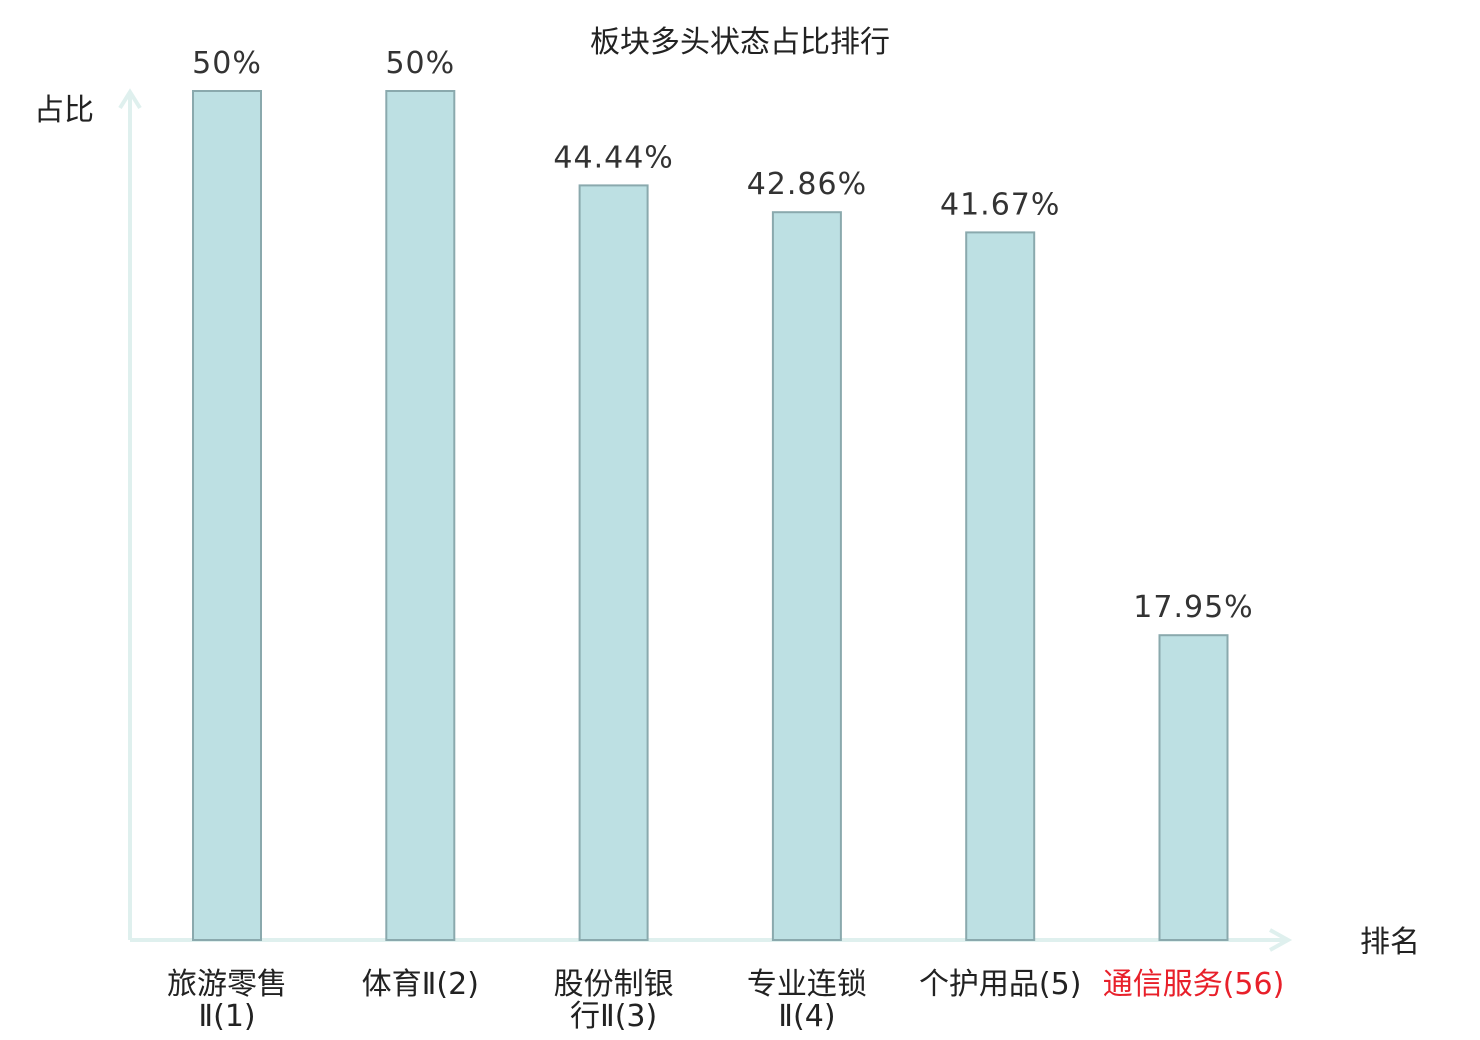  I want to click on category-label-5: 个护用品(5), so click(1000, 984).